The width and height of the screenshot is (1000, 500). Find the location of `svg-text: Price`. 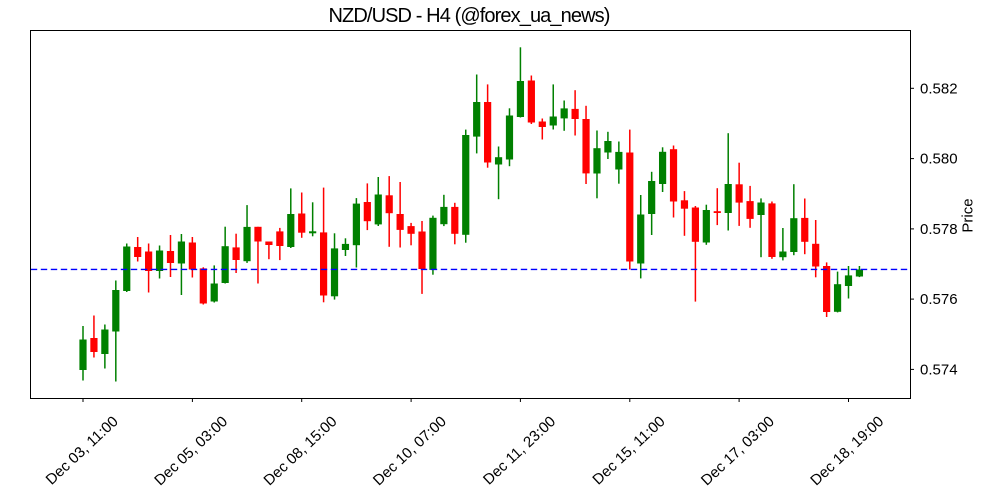

svg-text: Price is located at coordinates (968, 215).